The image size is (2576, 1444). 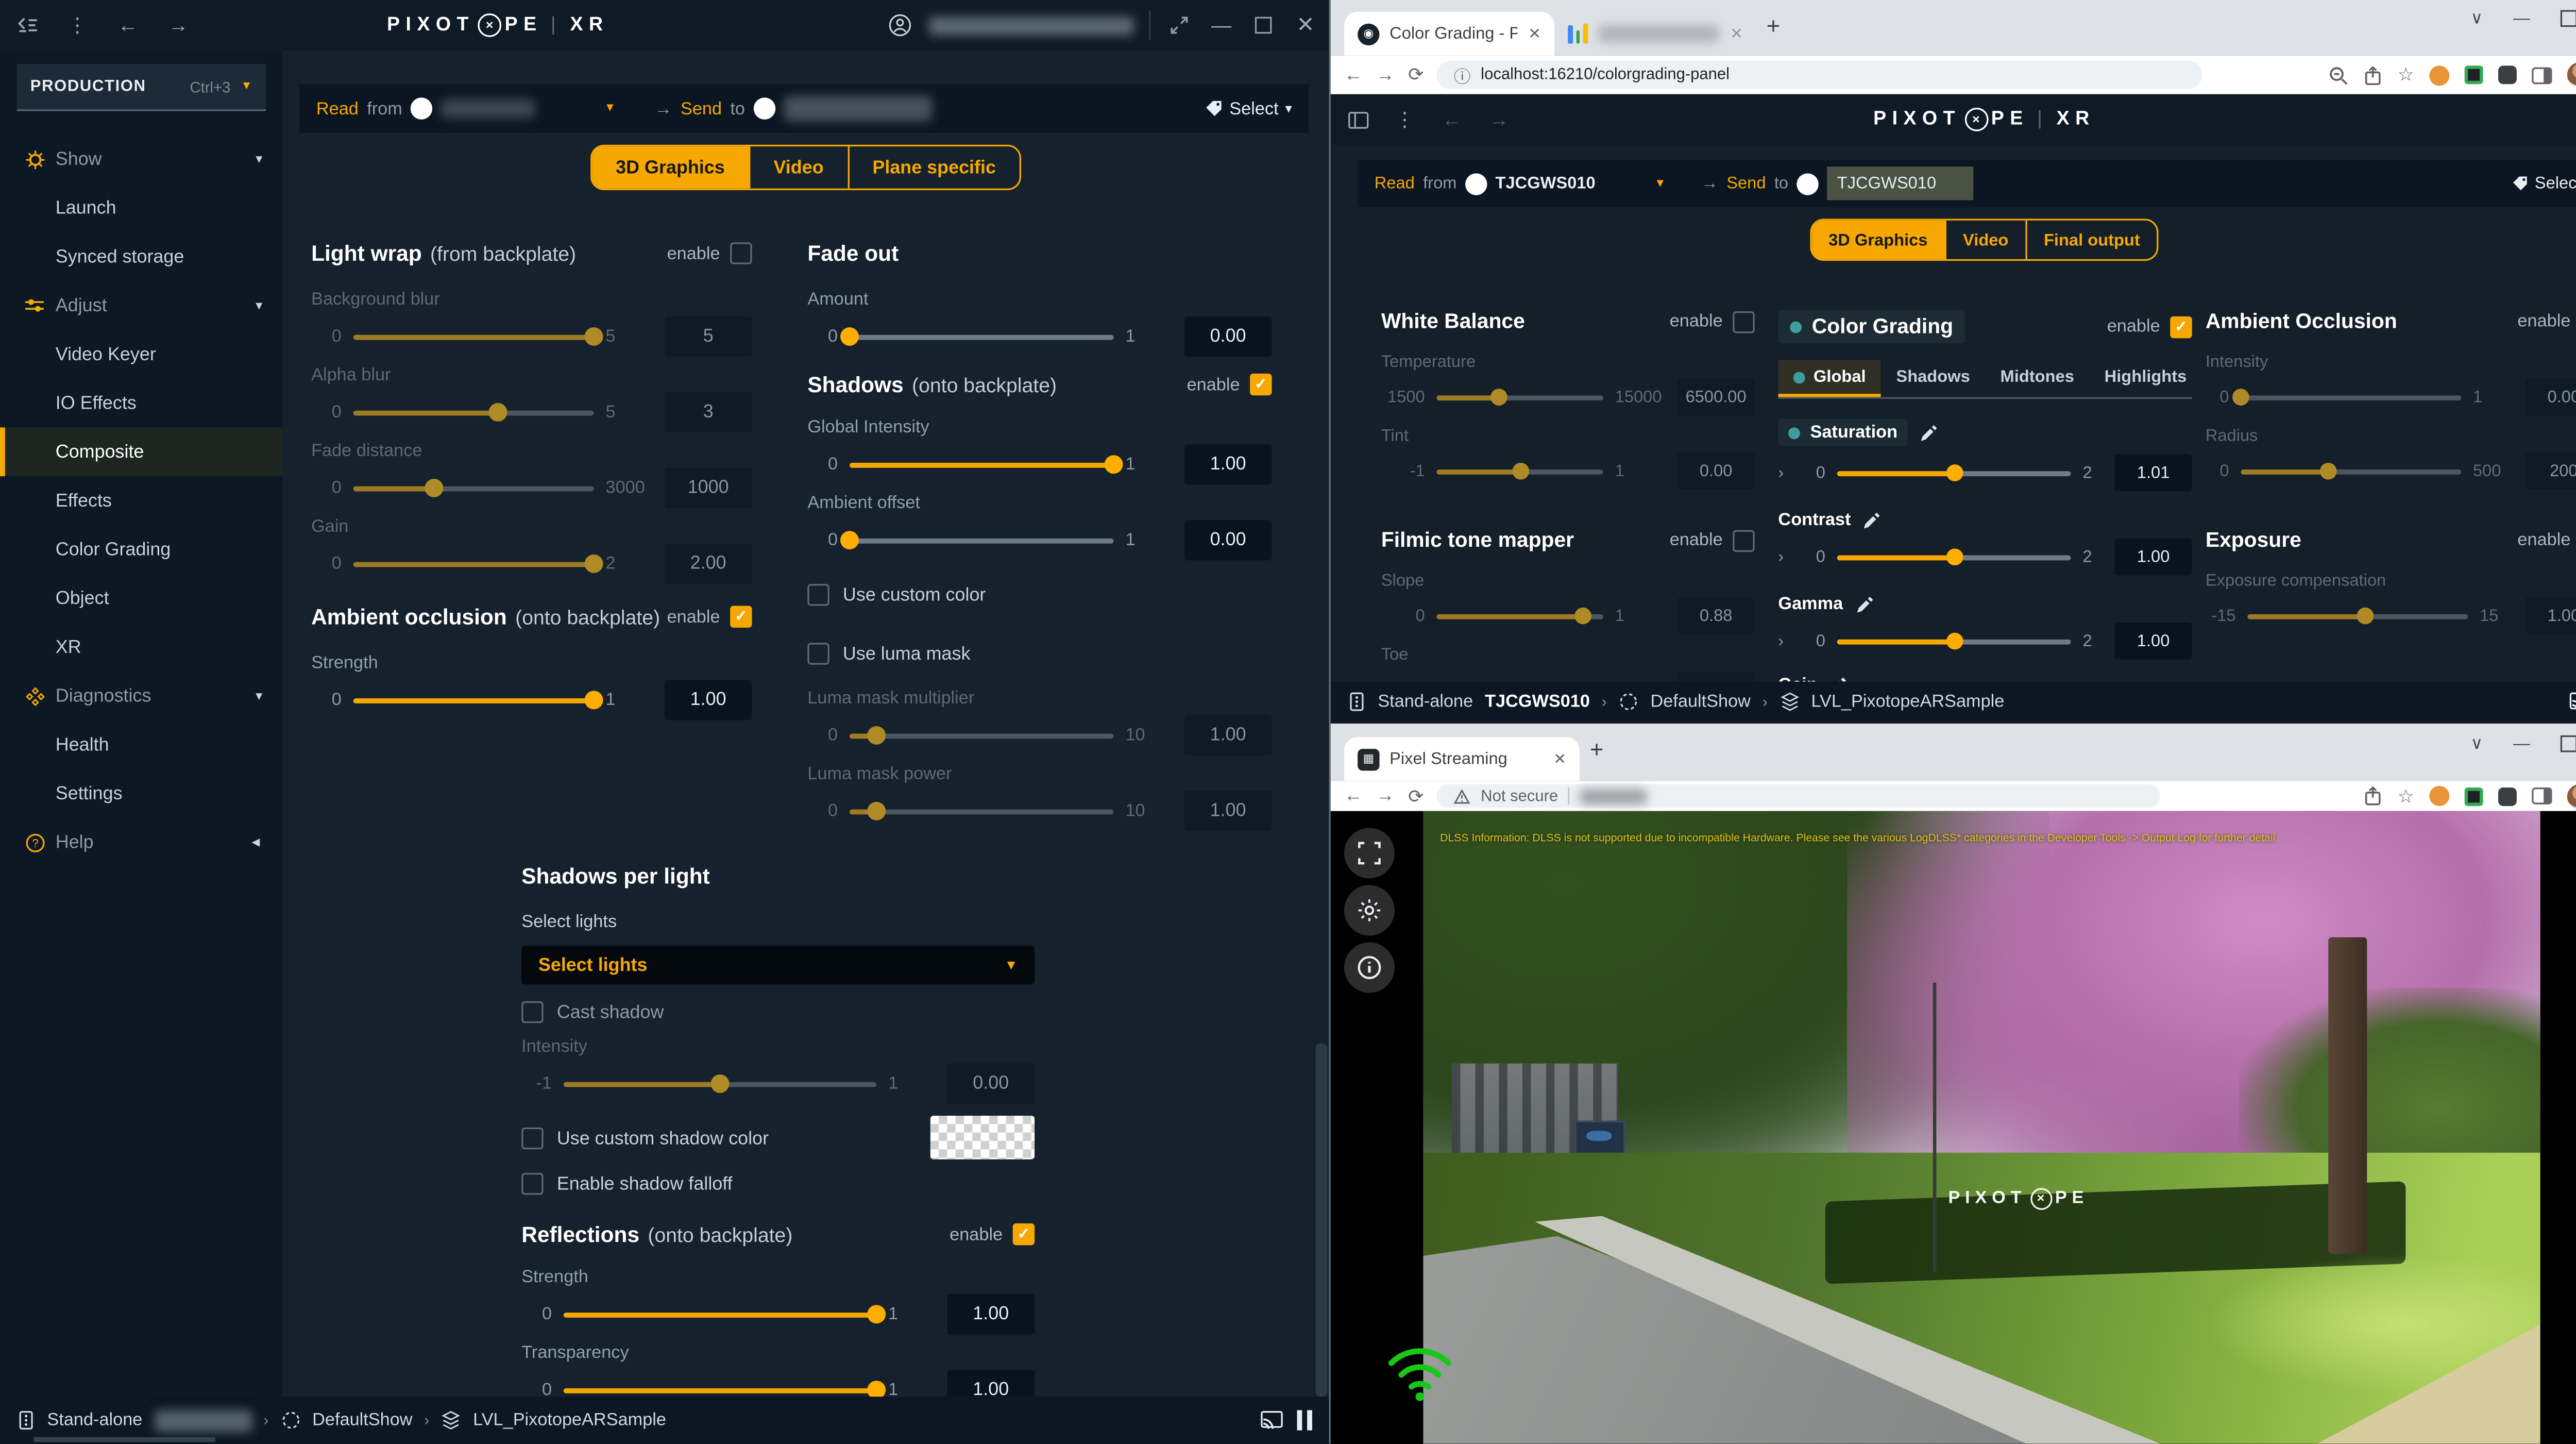 I want to click on settings-button, so click(x=1369, y=910).